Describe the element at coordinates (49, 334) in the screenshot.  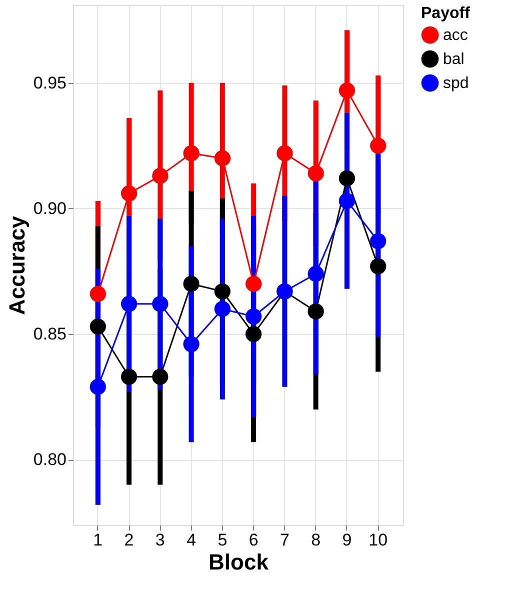
I see `y-tick-label: 0.85` at that location.